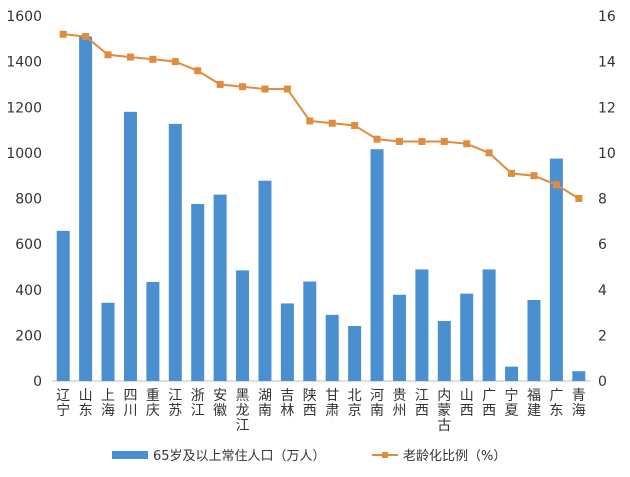 The height and width of the screenshot is (477, 630). Describe the element at coordinates (556, 403) in the screenshot. I see `category-label: 广东` at that location.